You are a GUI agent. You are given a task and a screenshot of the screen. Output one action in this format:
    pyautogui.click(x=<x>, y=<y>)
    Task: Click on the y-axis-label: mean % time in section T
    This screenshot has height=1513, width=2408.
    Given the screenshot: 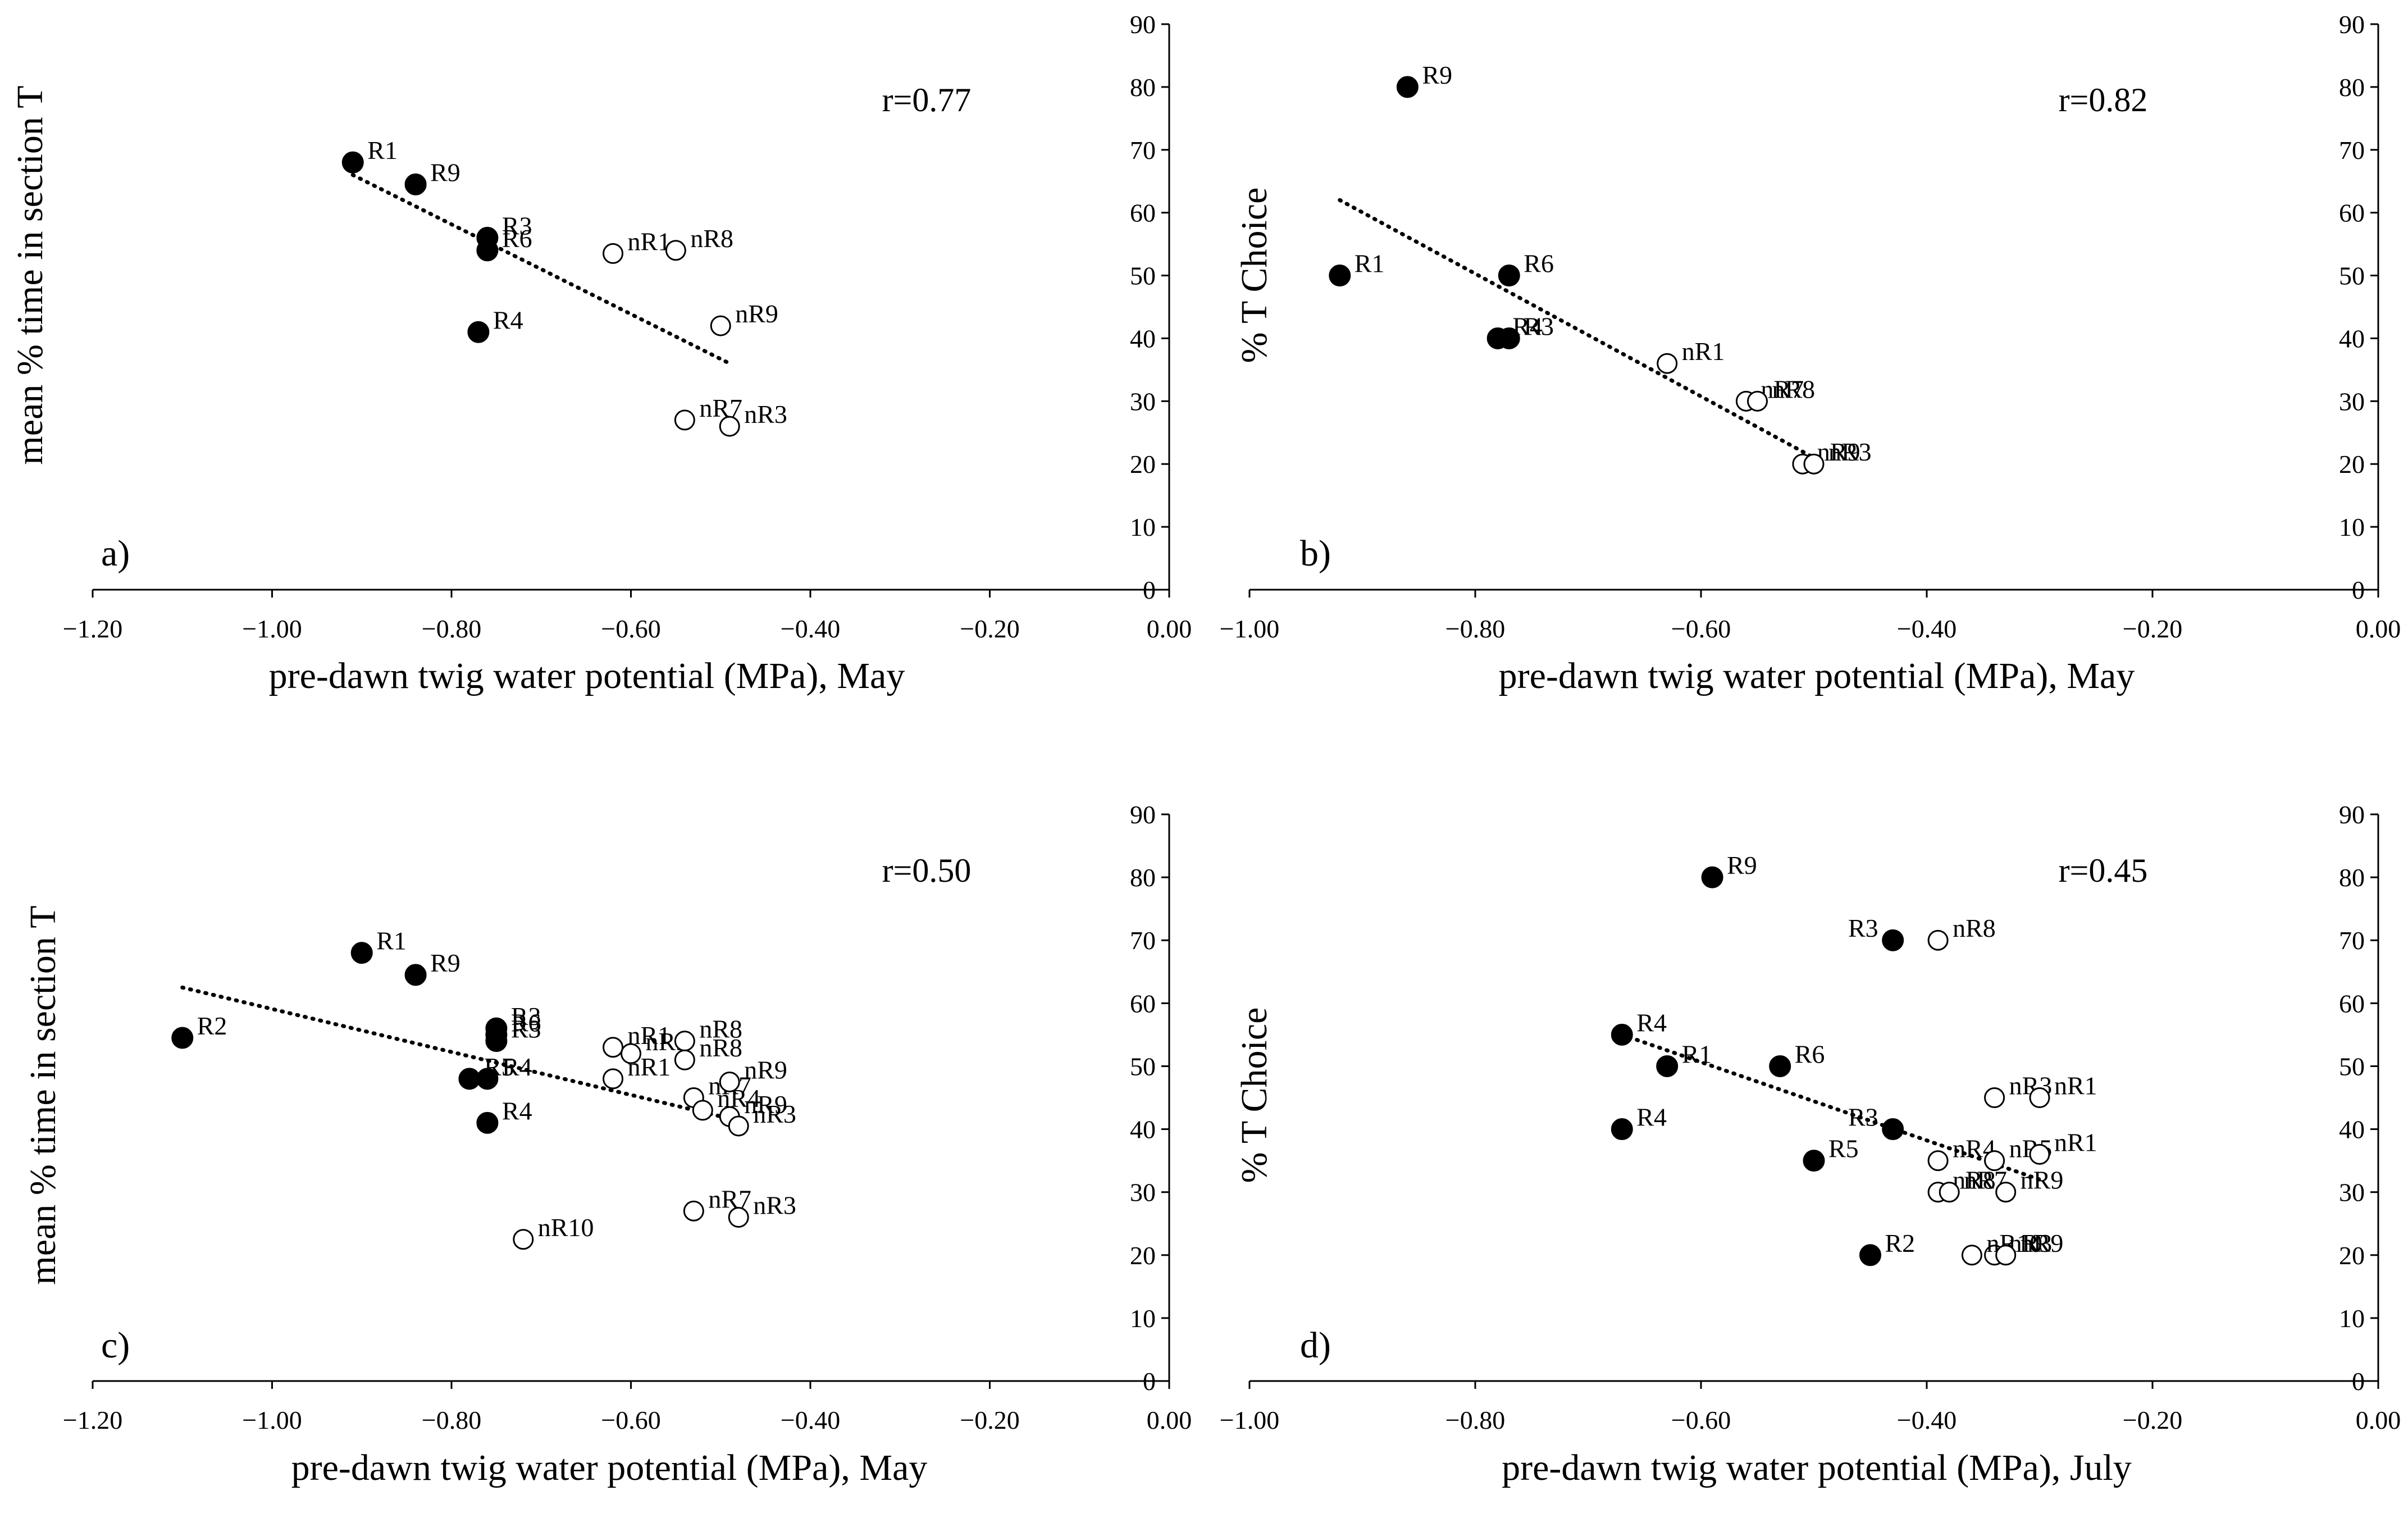 What is the action you would take?
    pyautogui.click(x=30, y=274)
    